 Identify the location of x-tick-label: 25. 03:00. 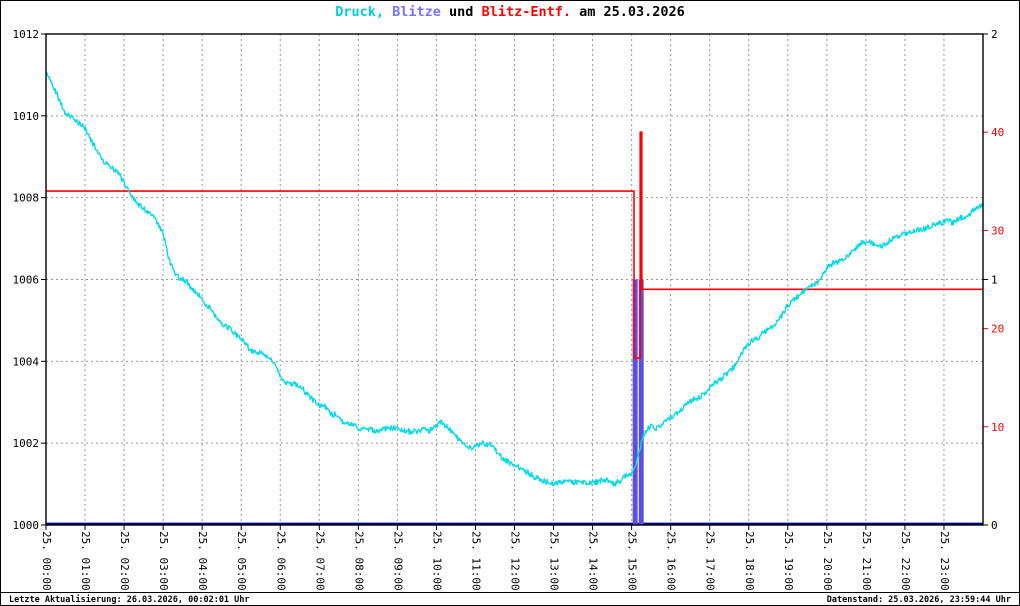
(163, 561).